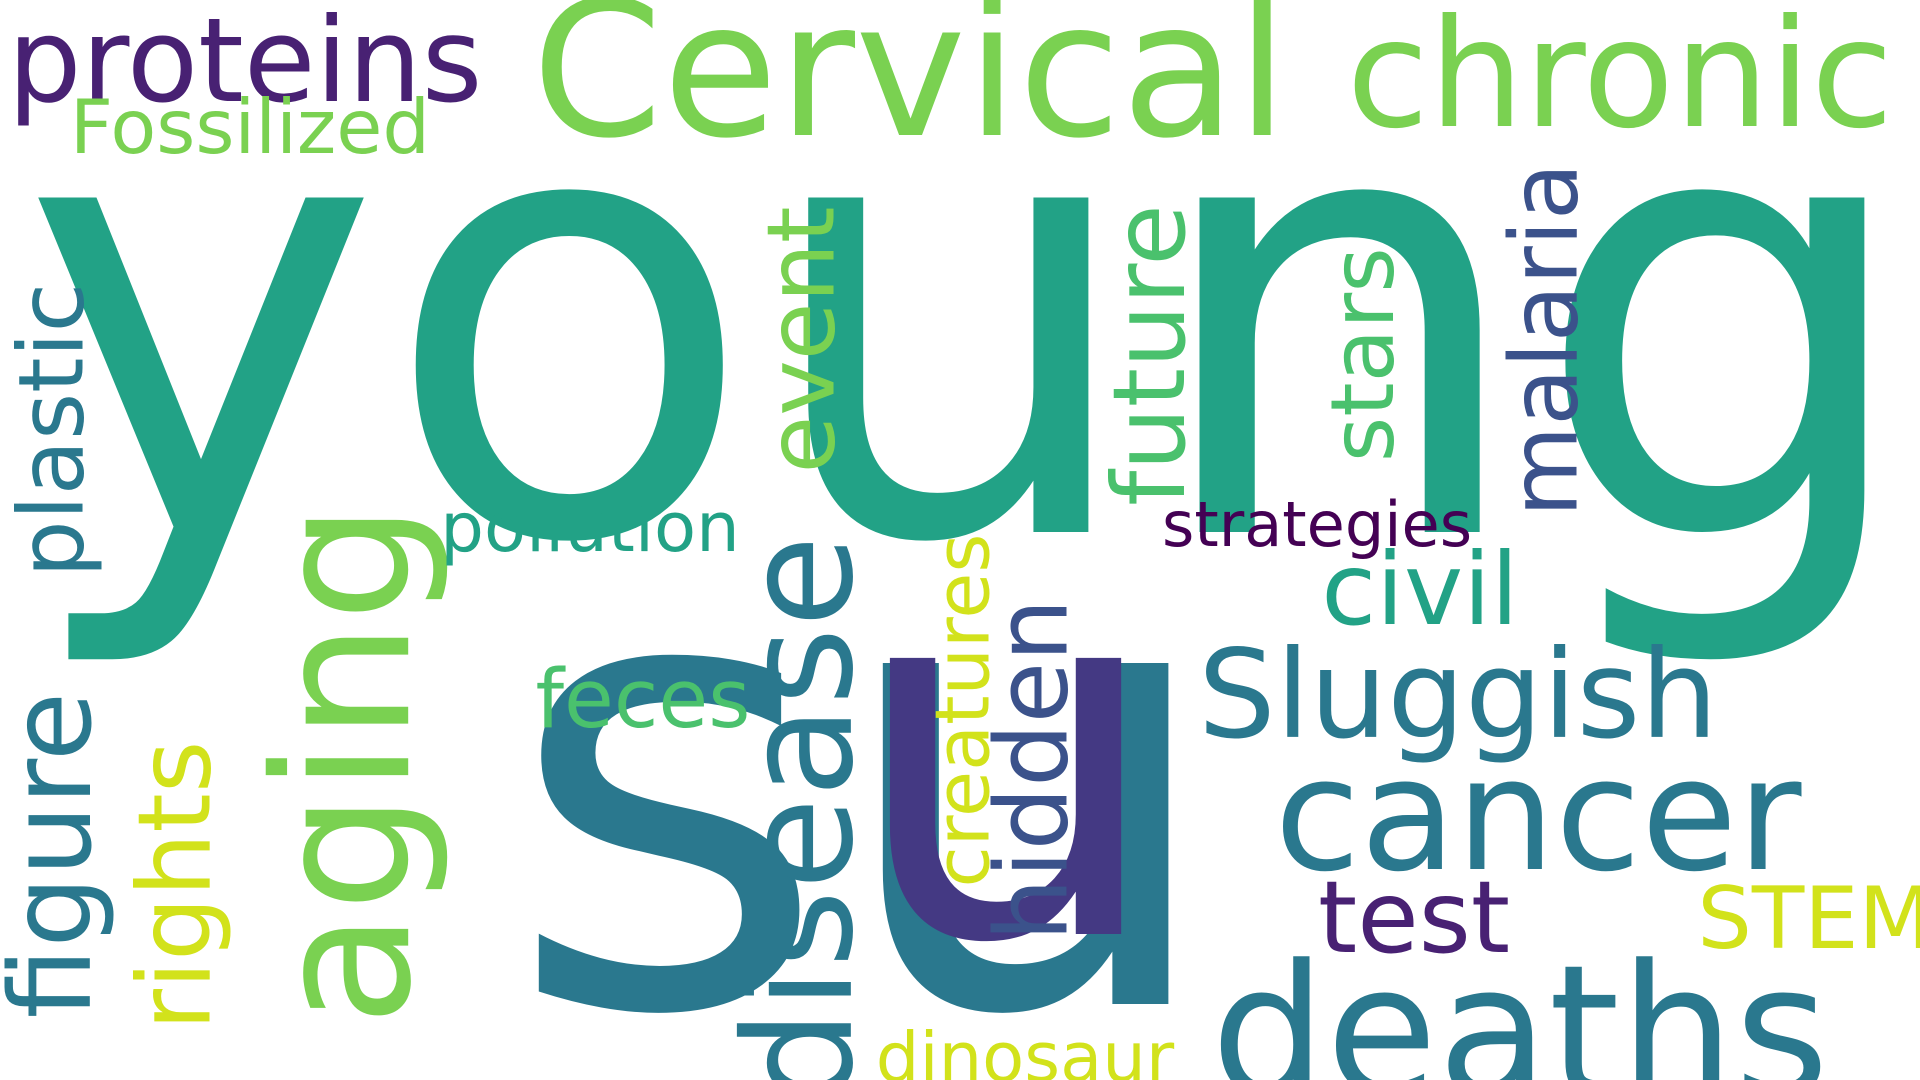 This screenshot has height=1080, width=1920. What do you see at coordinates (1414, 917) in the screenshot?
I see `word-test: test` at bounding box center [1414, 917].